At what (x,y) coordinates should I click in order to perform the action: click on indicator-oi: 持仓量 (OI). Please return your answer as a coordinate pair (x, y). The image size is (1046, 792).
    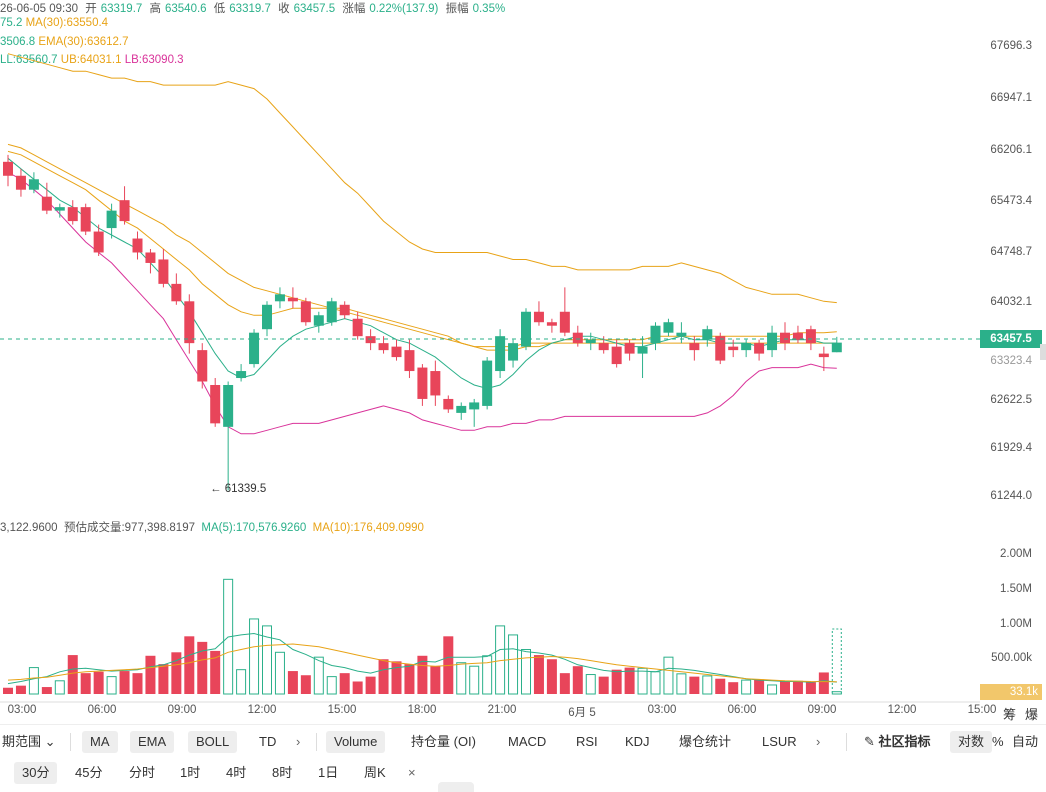
    Looking at the image, I should click on (443, 741).